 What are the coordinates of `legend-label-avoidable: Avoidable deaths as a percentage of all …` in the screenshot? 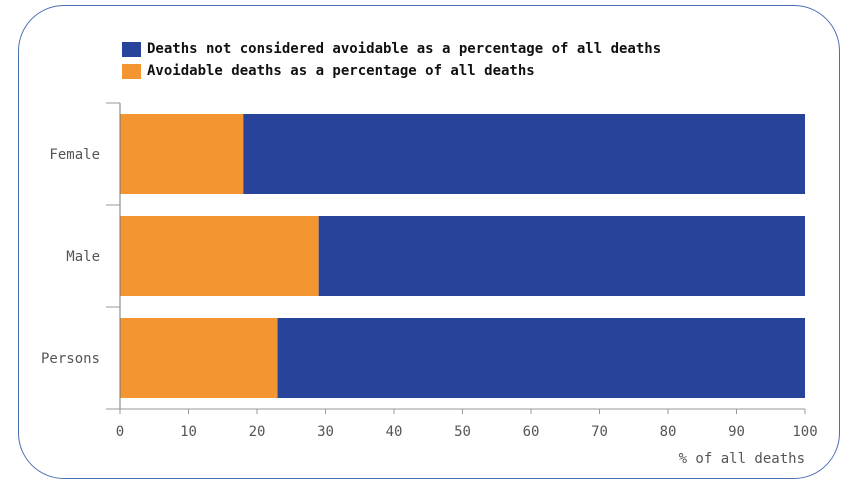 It's located at (341, 71).